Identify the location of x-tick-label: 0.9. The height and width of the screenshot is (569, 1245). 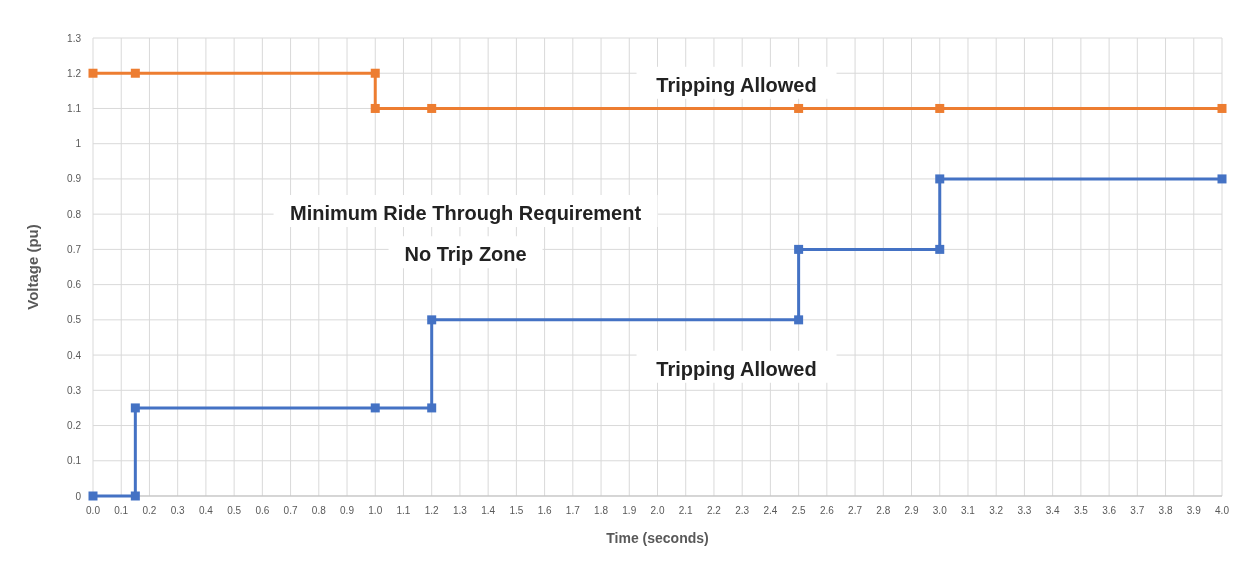
(347, 510).